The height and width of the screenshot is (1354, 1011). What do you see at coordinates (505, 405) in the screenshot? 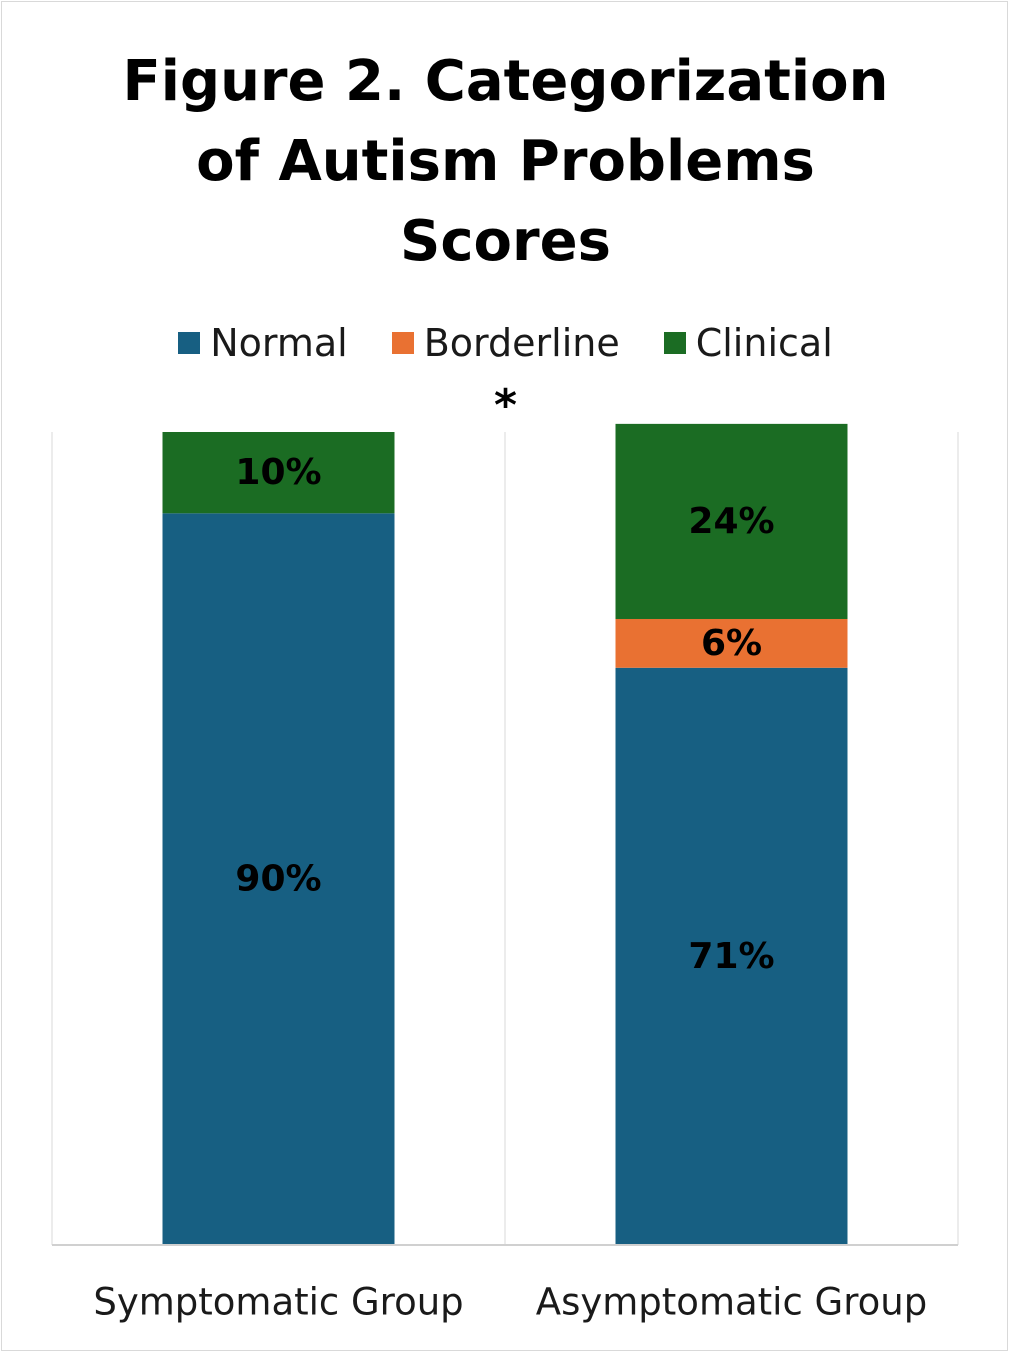
I see `significance-asterisk: *` at bounding box center [505, 405].